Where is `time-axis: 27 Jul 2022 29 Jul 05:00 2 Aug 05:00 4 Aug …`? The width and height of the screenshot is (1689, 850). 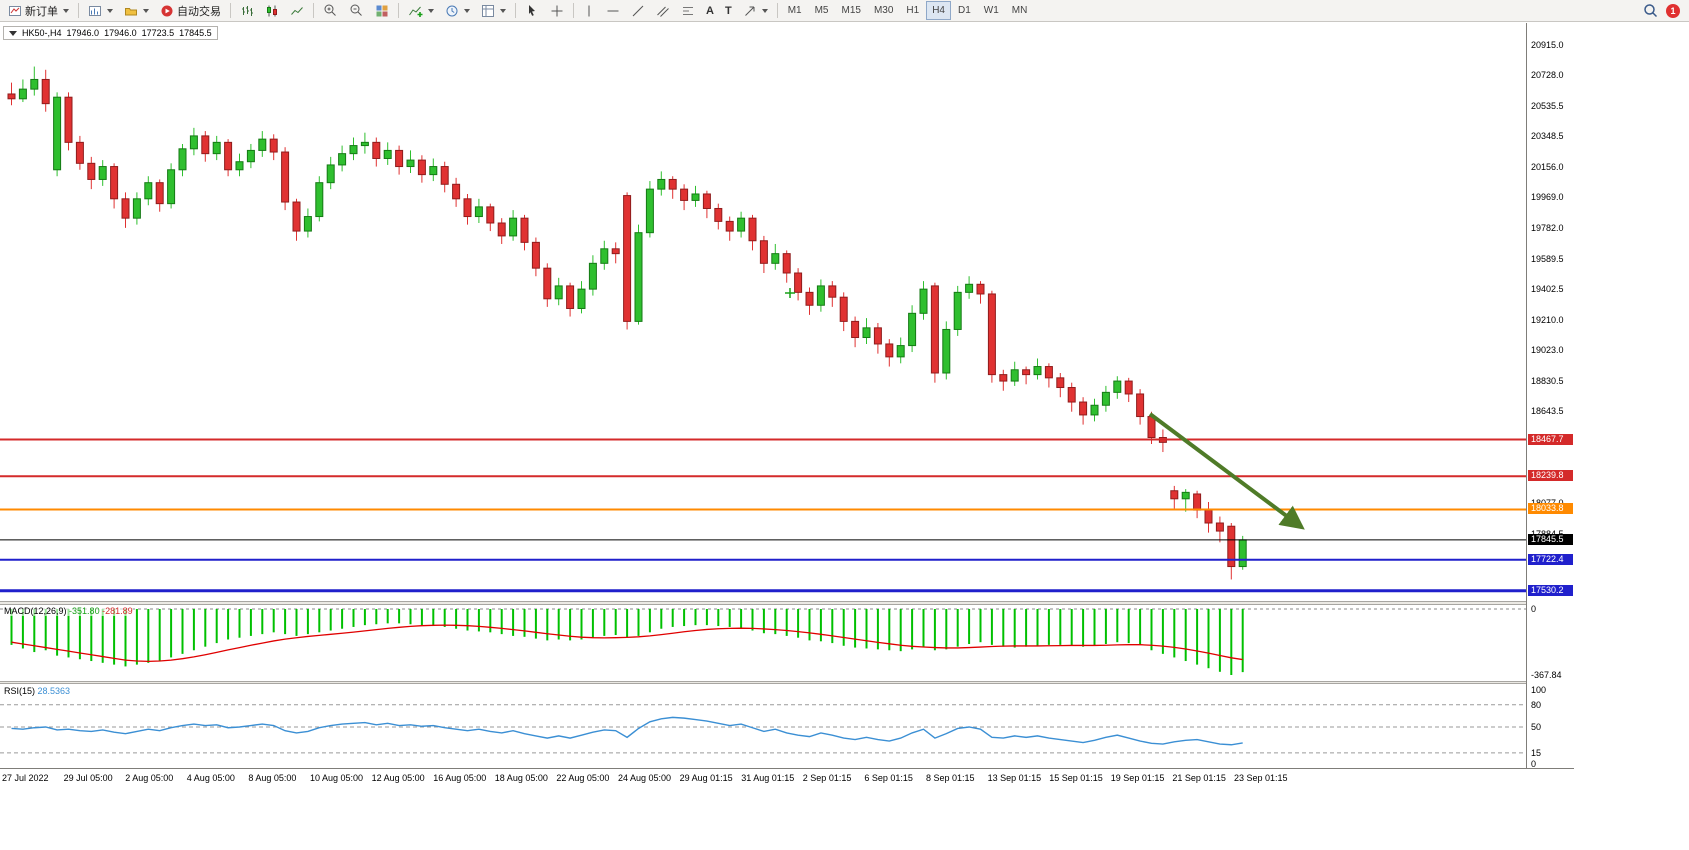
time-axis: 27 Jul 2022 29 Jul 05:00 2 Aug 05:00 4 Aug … is located at coordinates (787, 777).